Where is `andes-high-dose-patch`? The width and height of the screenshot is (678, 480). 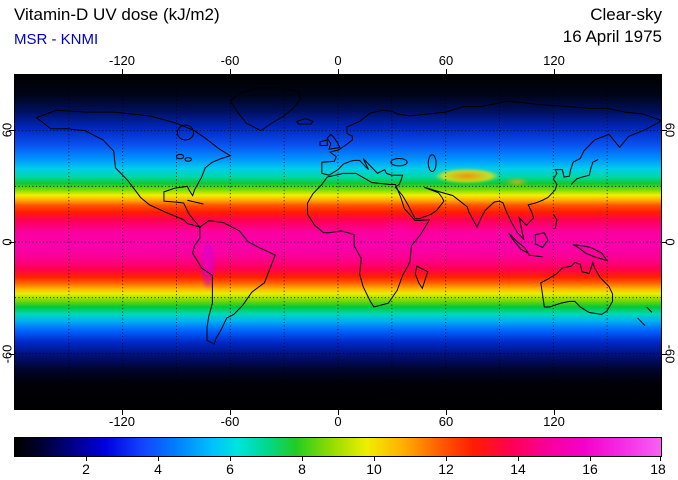 andes-high-dose-patch is located at coordinates (208, 265).